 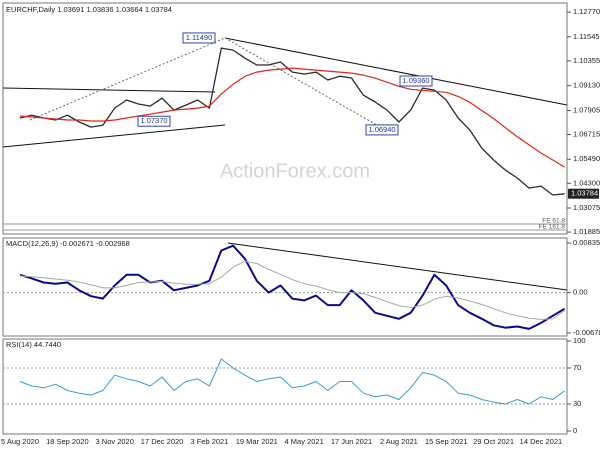 What do you see at coordinates (493, 441) in the screenshot?
I see `x-tick-label: 29 Oct 2021` at bounding box center [493, 441].